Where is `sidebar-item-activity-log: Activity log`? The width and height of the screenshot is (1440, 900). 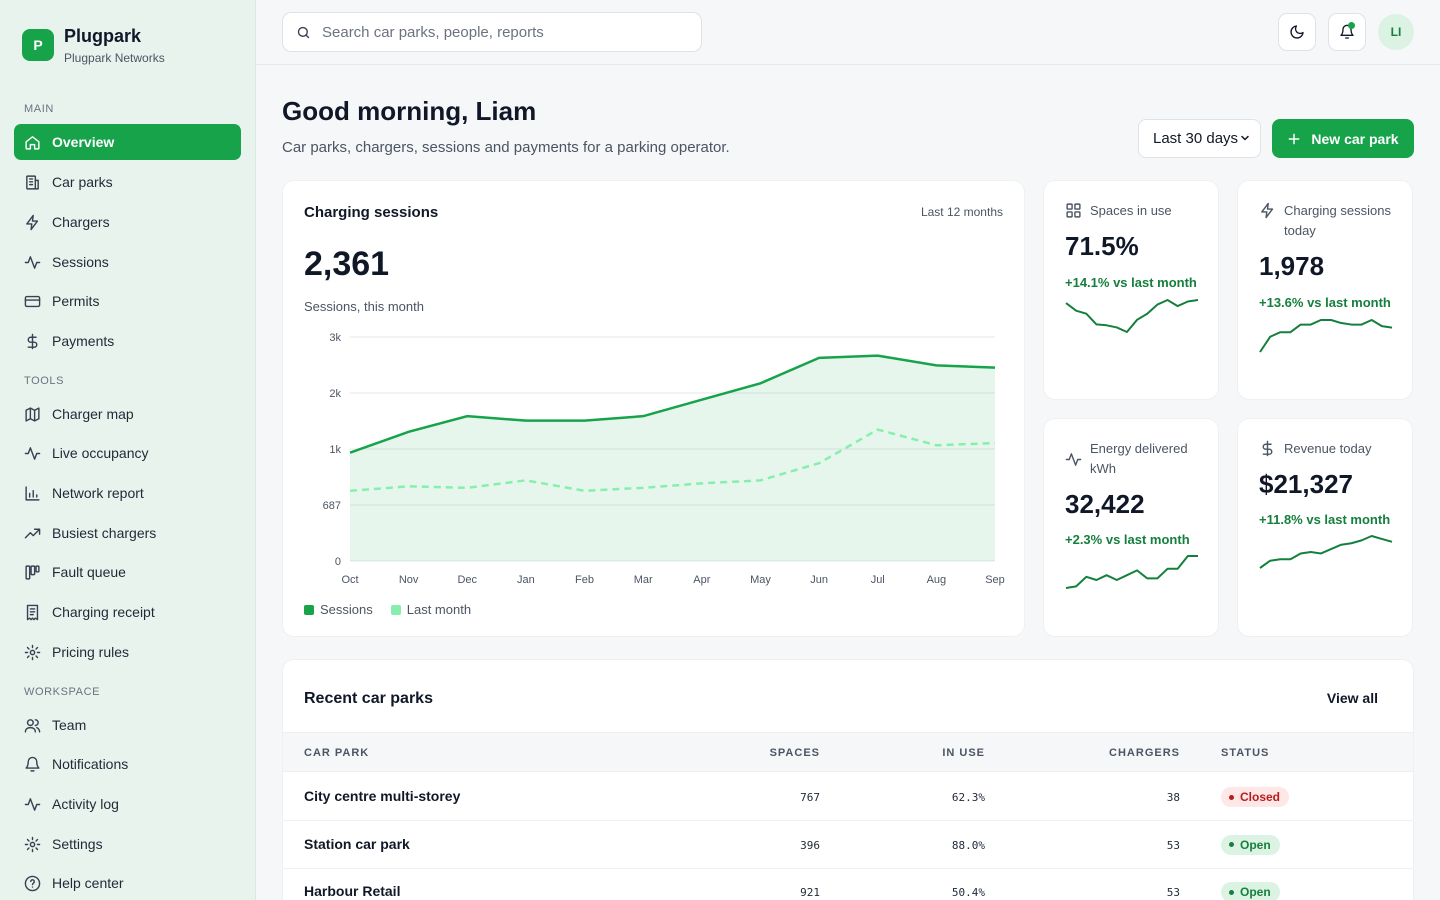 sidebar-item-activity-log: Activity log is located at coordinates (127, 804).